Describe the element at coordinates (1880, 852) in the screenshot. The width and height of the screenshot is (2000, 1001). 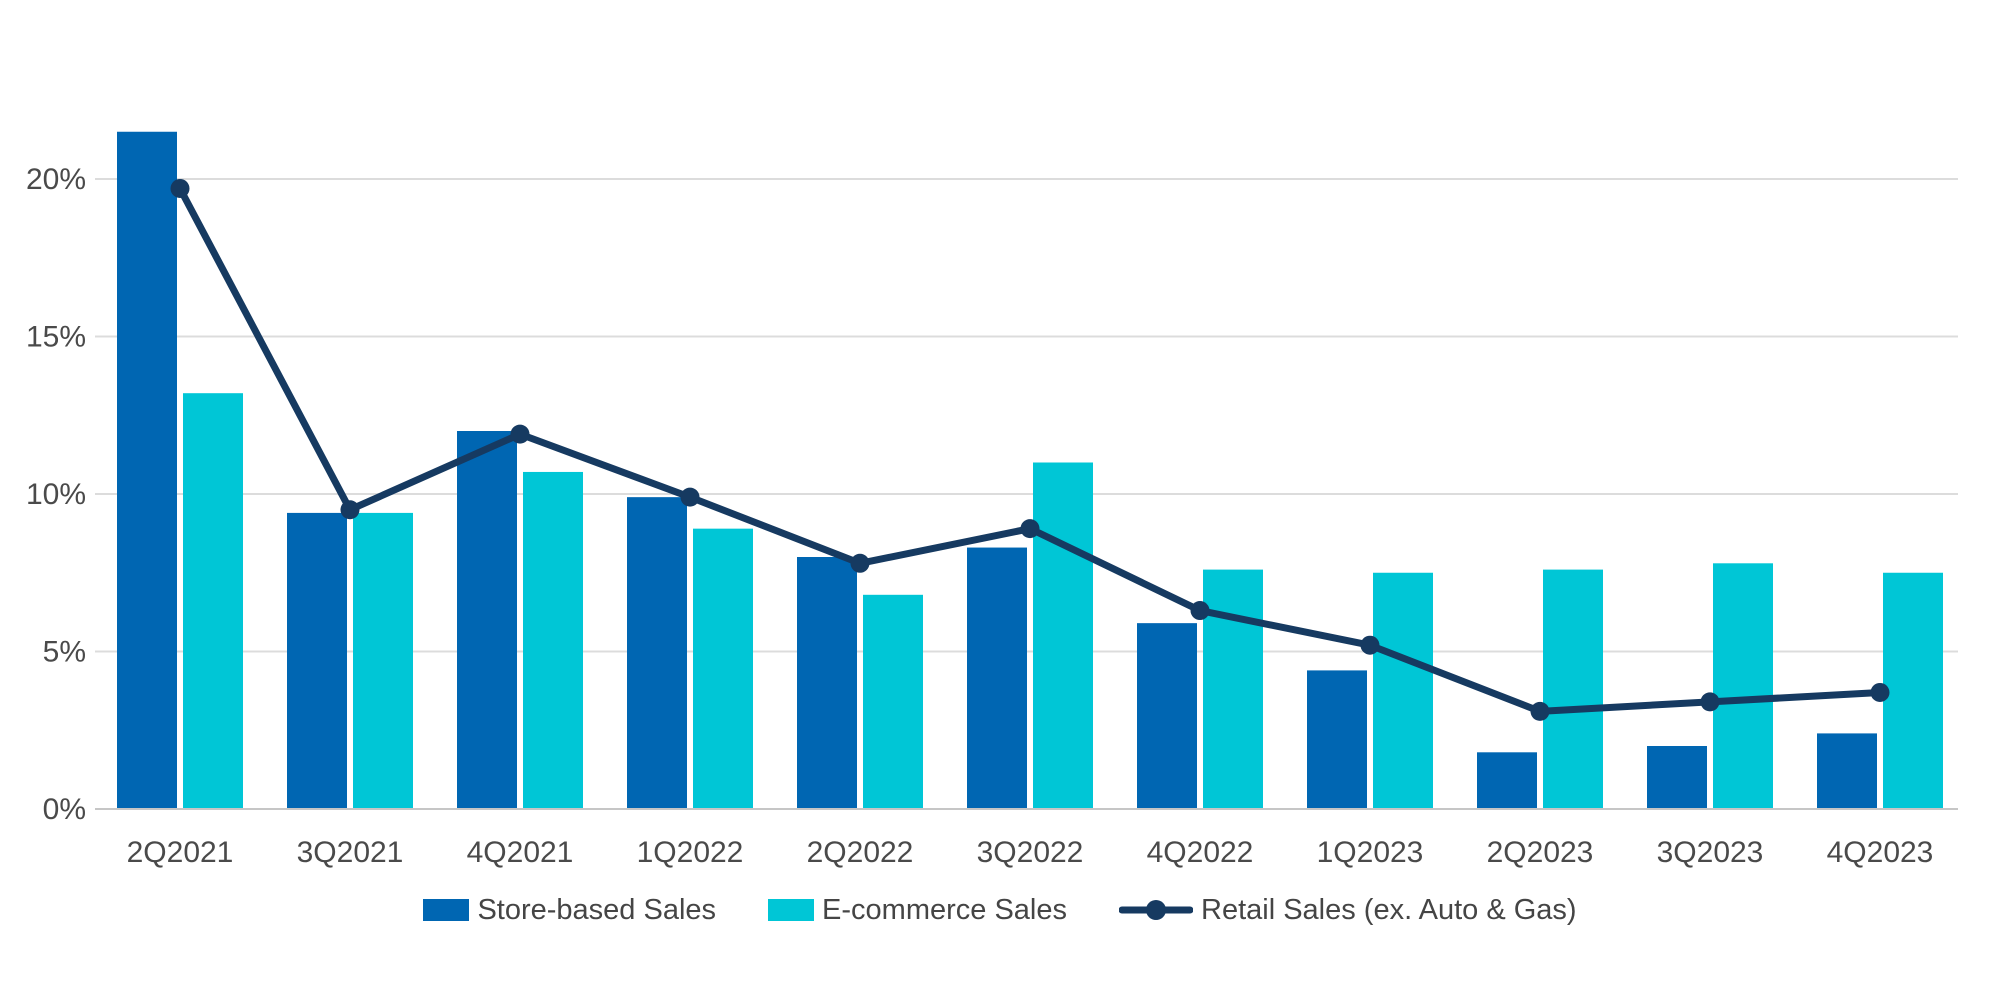
I see `x-tick-label-4q2023: 4Q2023` at that location.